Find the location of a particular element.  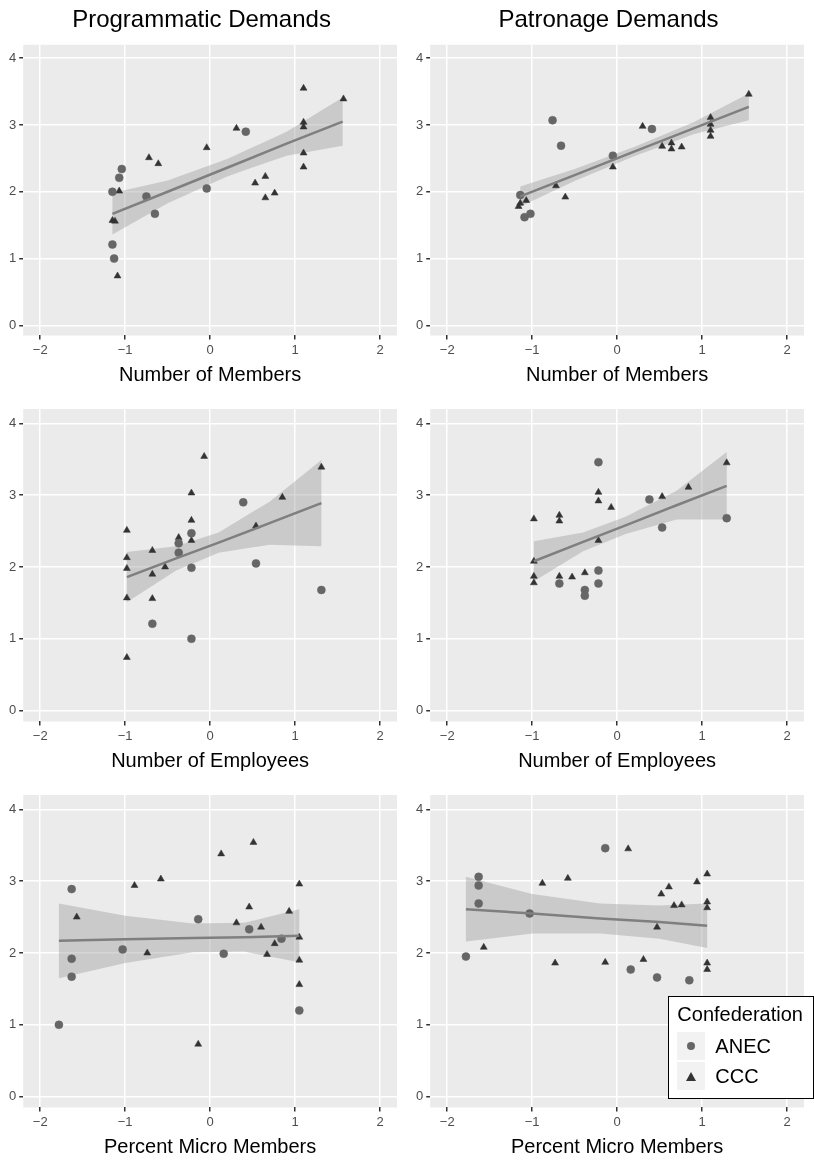

legend-label: ANEC is located at coordinates (743, 1046).